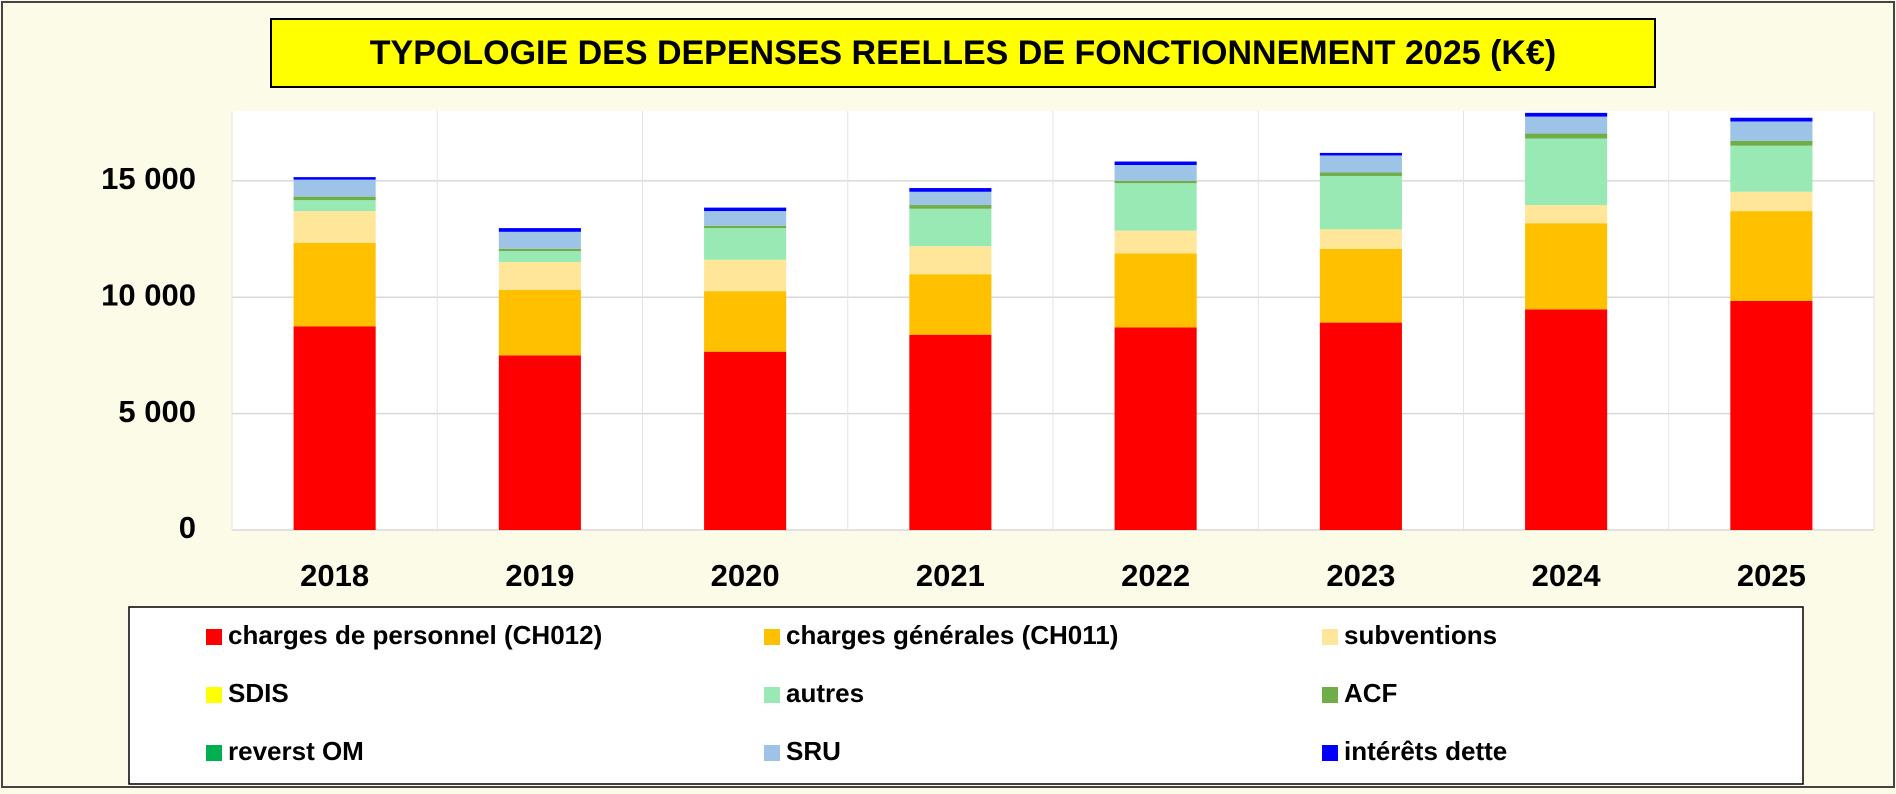 The height and width of the screenshot is (794, 1896). What do you see at coordinates (148, 178) in the screenshot?
I see `y-tick-label: 15 000` at bounding box center [148, 178].